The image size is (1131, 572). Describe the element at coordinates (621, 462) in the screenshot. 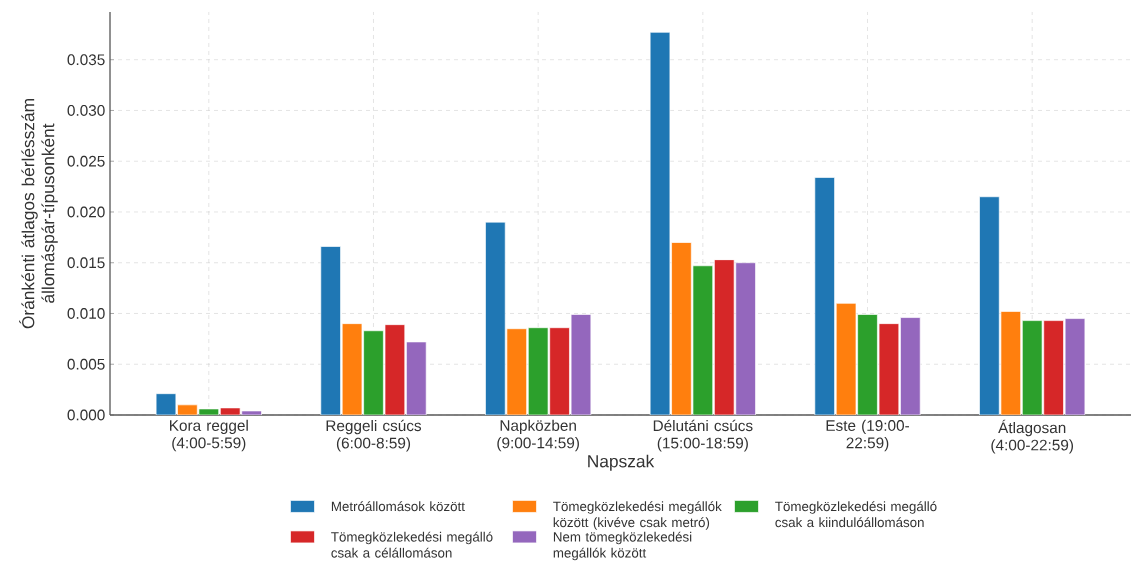

I see `x-axis-title: Napszak` at that location.